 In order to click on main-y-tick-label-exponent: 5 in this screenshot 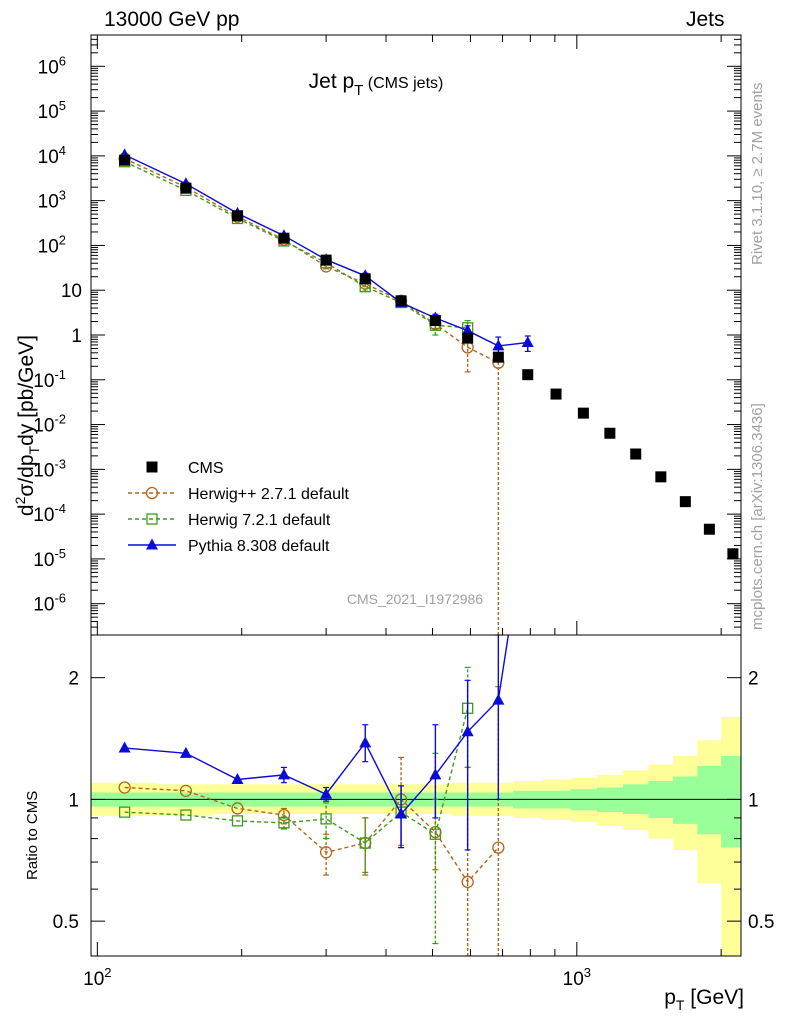, I will do `click(62, 105)`.